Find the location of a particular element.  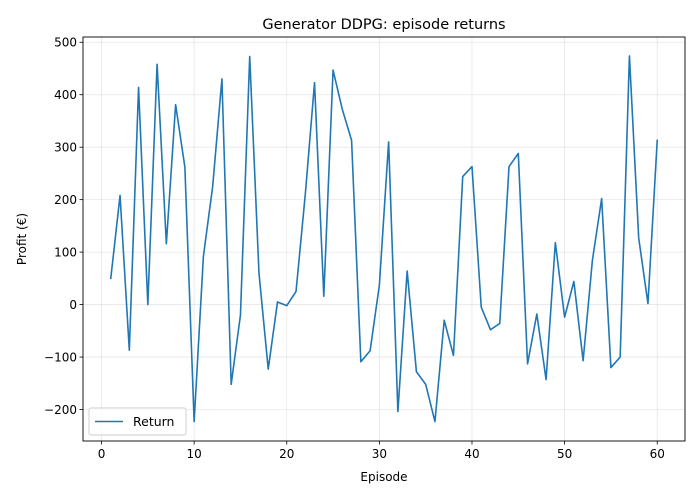

y-tick-label-300: 300 is located at coordinates (65, 147).